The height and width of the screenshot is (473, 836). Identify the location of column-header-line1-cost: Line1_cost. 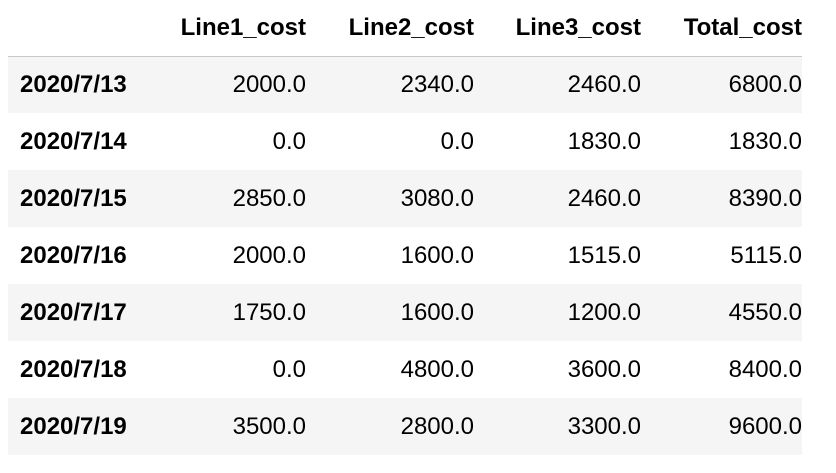
(231, 29).